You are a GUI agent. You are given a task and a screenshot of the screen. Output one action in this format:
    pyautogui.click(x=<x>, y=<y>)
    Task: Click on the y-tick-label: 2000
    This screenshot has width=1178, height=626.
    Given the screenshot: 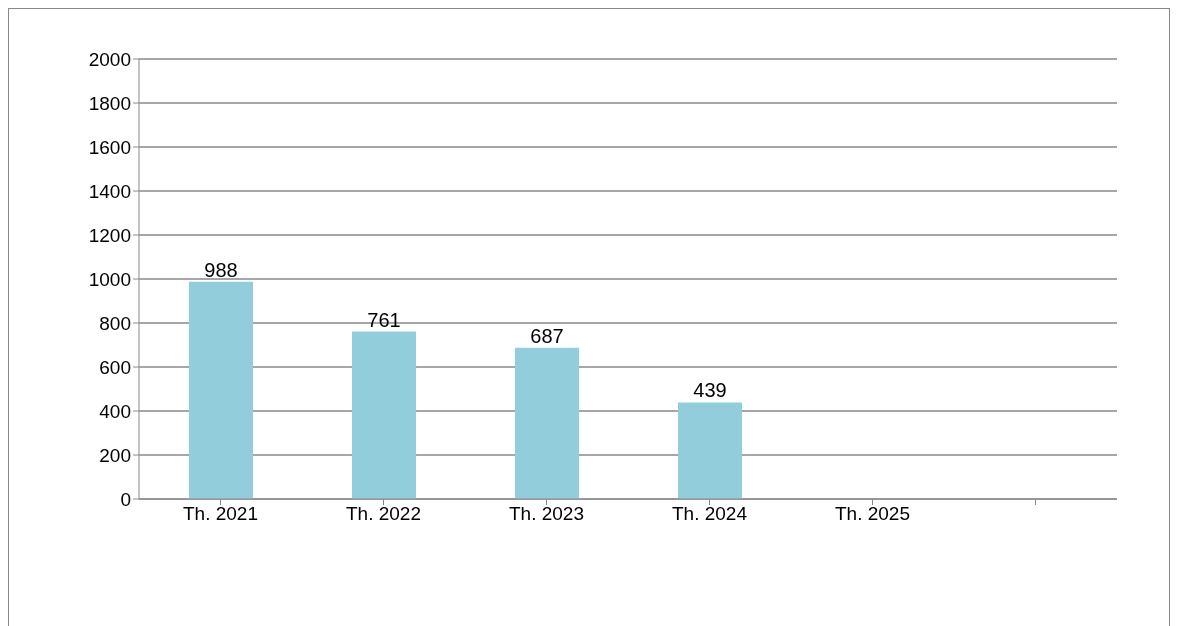 What is the action you would take?
    pyautogui.click(x=109, y=59)
    